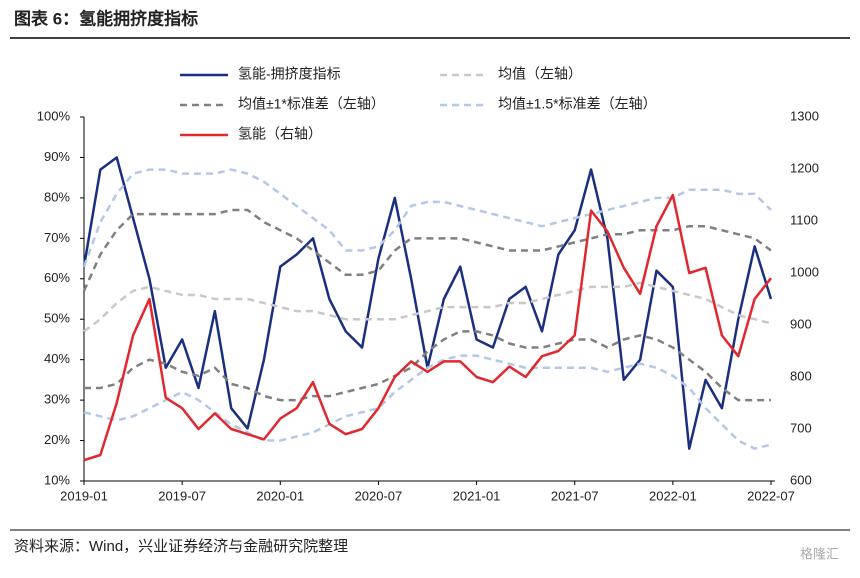 The image size is (860, 578). I want to click on y-tick-label: 60%, so click(57, 277).